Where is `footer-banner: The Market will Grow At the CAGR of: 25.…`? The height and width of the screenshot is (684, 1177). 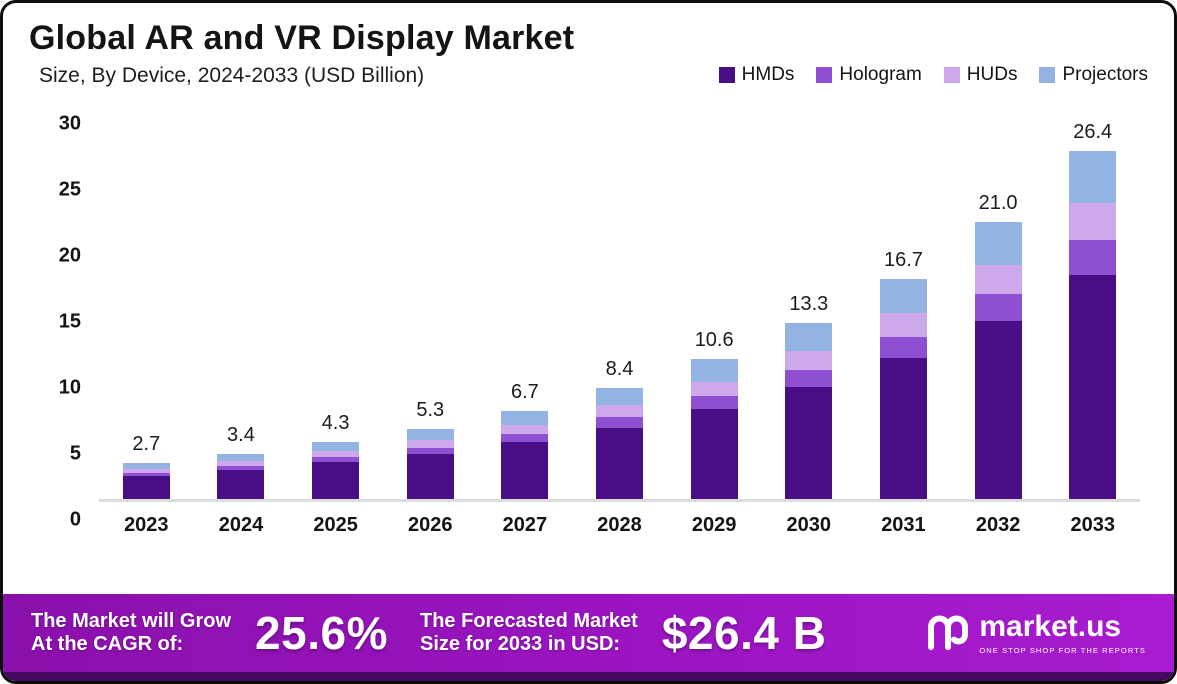
footer-banner: The Market will Grow At the CAGR of: 25.… is located at coordinates (588, 633).